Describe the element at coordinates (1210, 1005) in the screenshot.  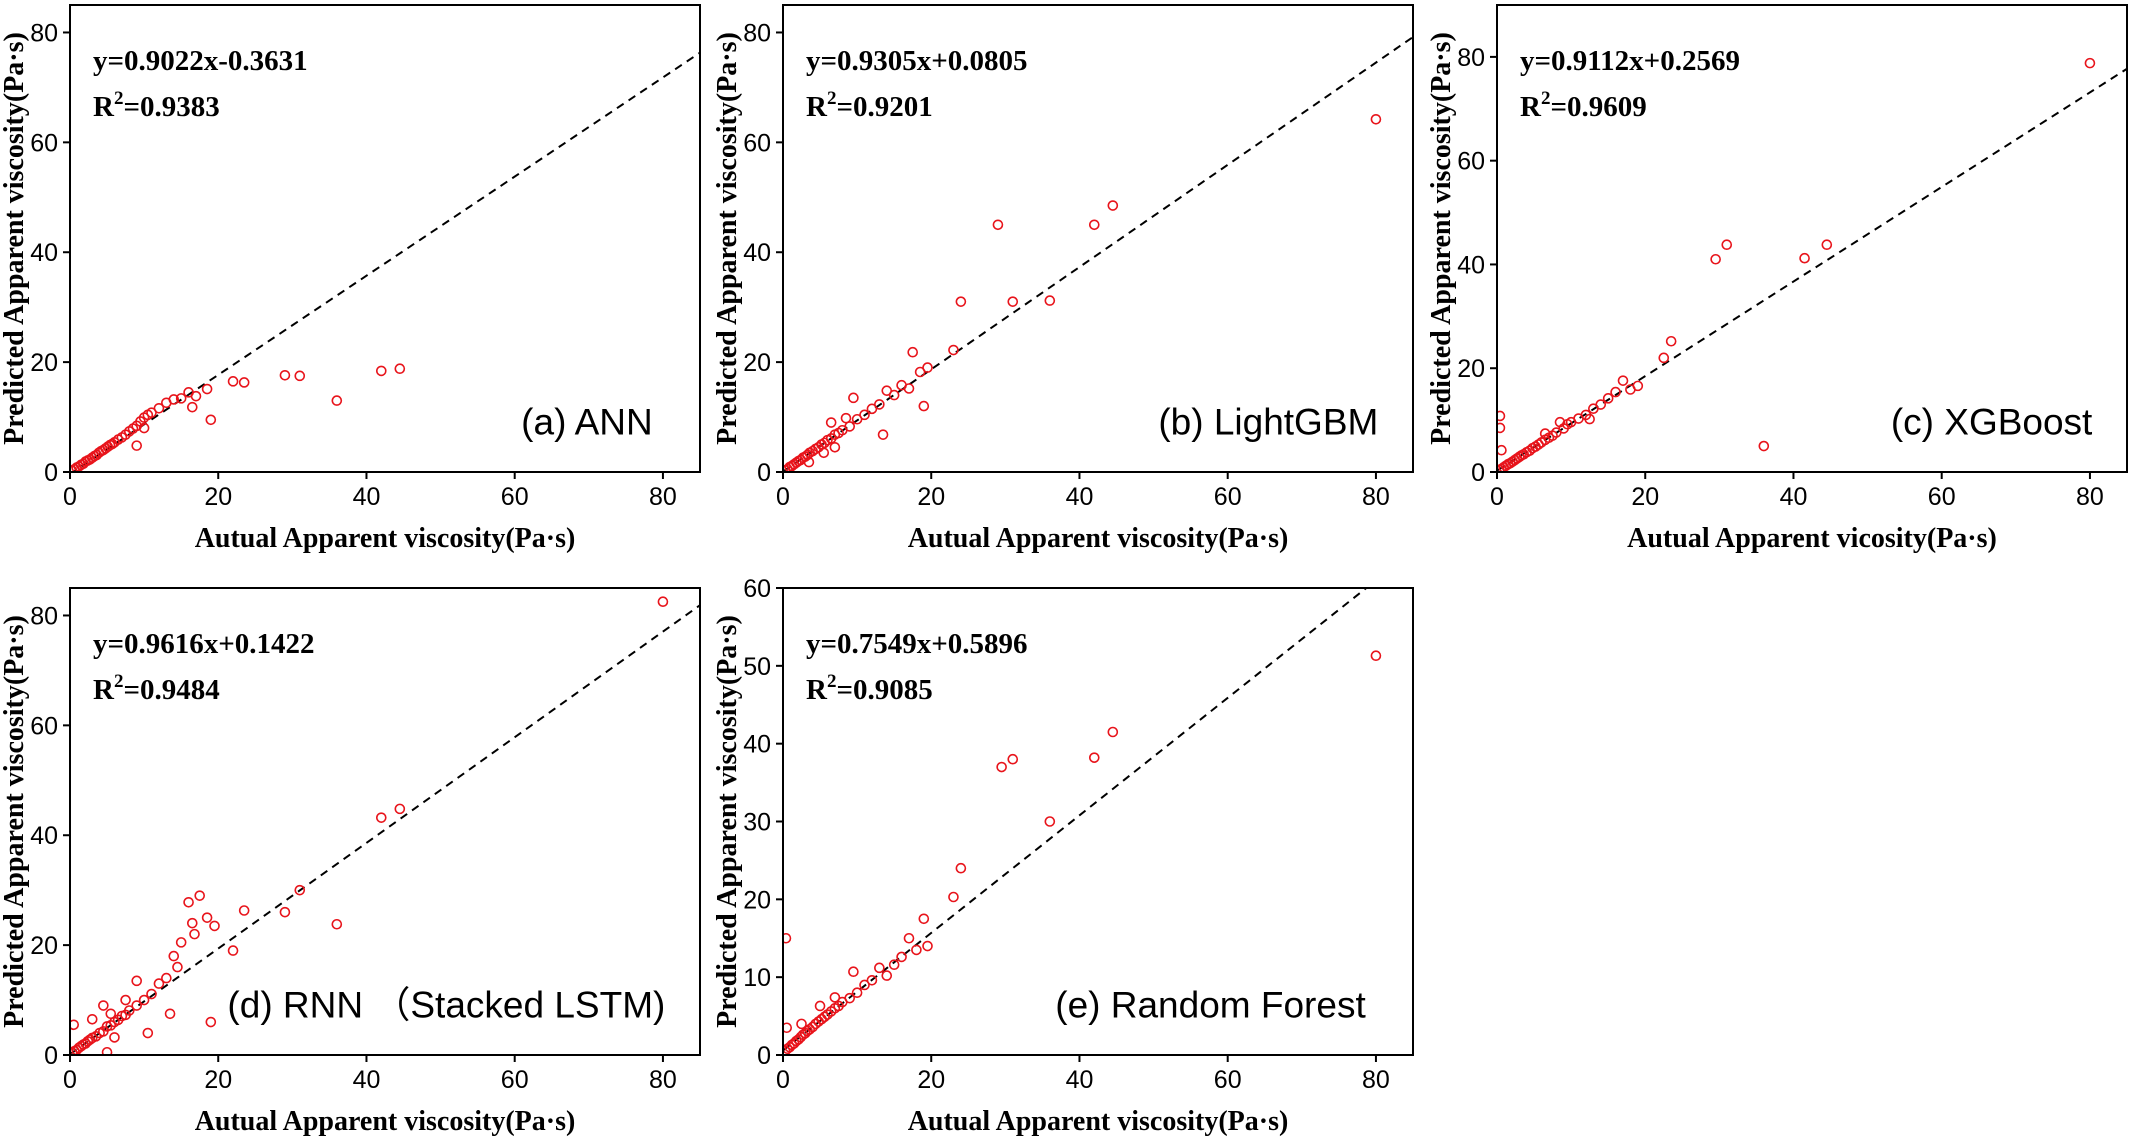
I see `panel-label: (e) Random Forest` at that location.